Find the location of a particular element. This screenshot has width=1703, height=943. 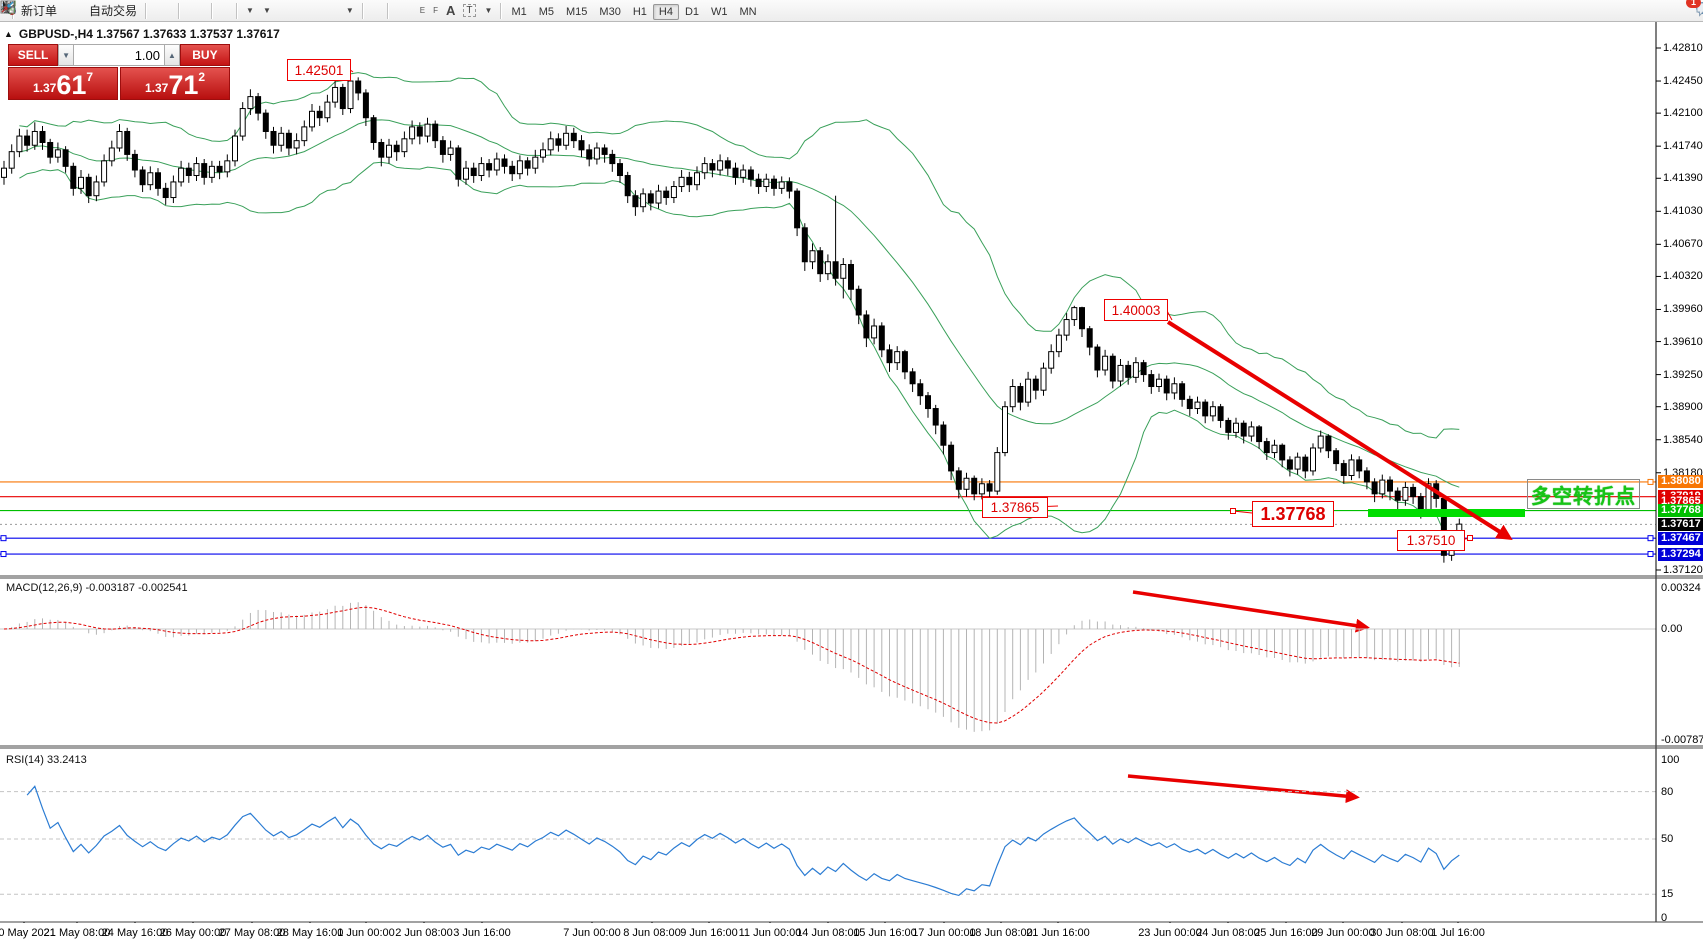

time-axis-label: 29 Jun 00:00 is located at coordinates (1343, 933).